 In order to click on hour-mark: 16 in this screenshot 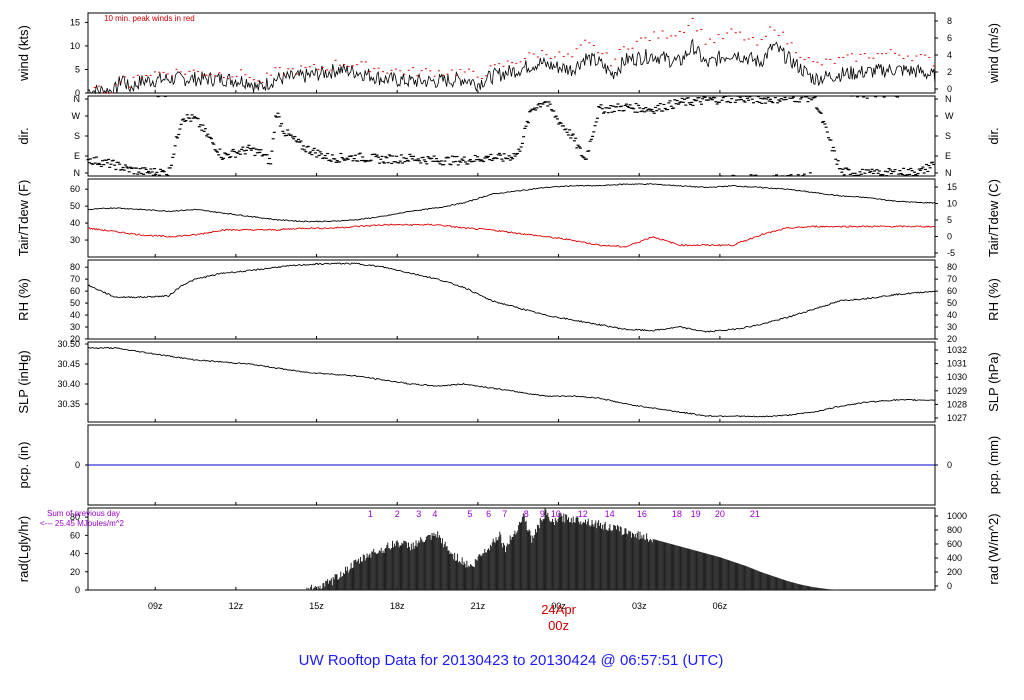, I will do `click(642, 514)`.